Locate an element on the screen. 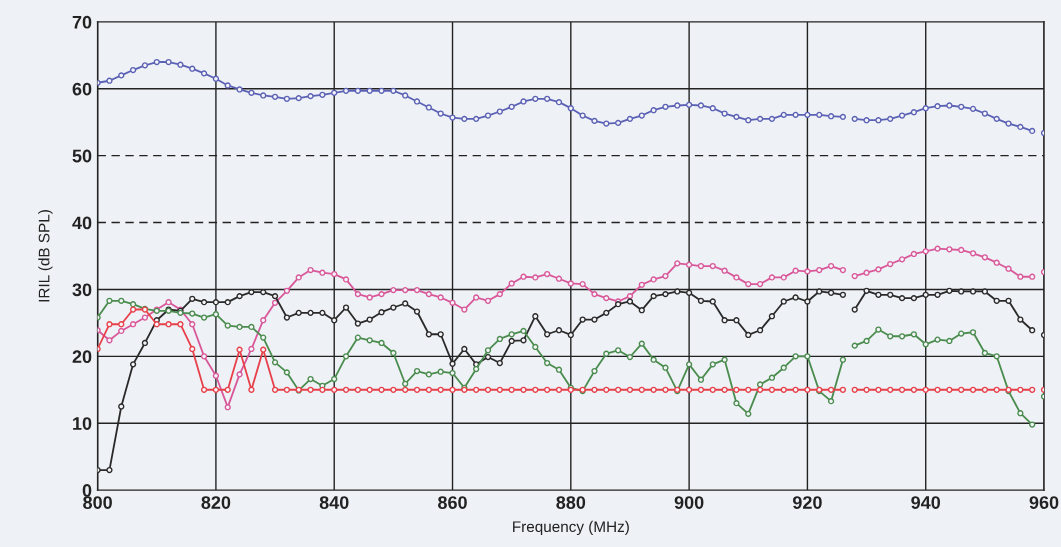 The image size is (1061, 547). x-tick-label: 900 is located at coordinates (689, 502).